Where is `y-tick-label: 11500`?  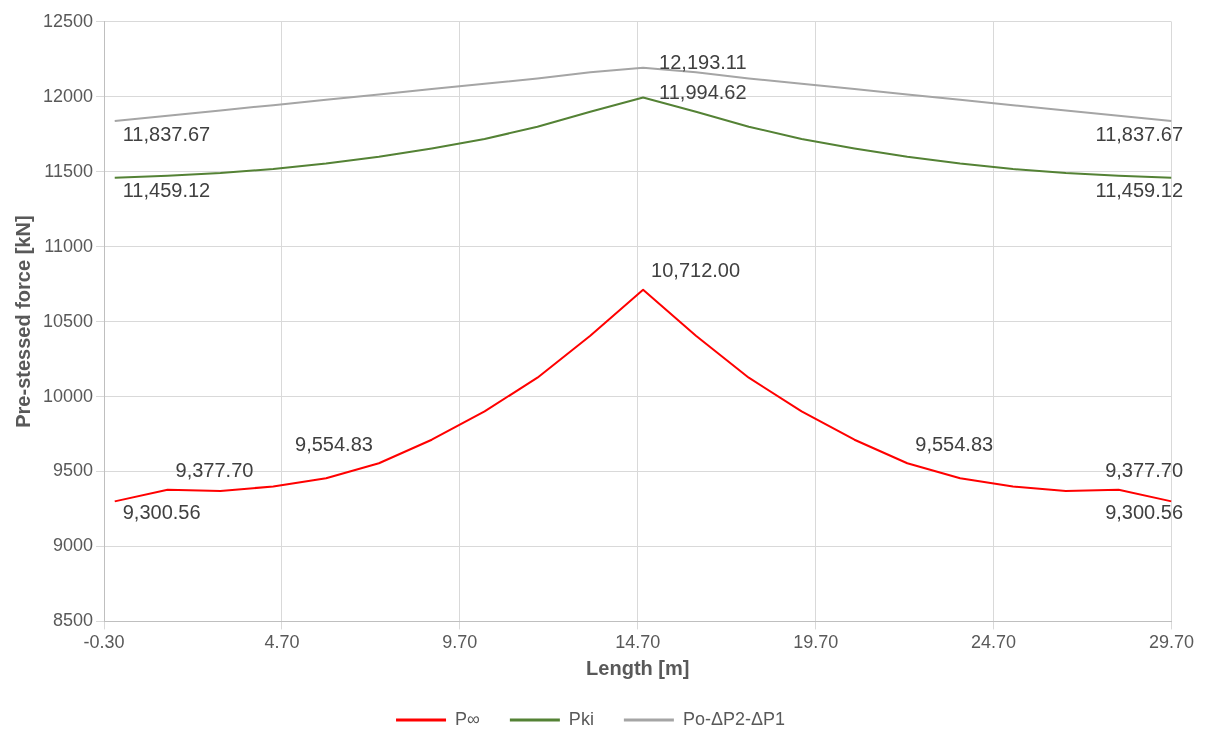
y-tick-label: 11500 is located at coordinates (69, 170).